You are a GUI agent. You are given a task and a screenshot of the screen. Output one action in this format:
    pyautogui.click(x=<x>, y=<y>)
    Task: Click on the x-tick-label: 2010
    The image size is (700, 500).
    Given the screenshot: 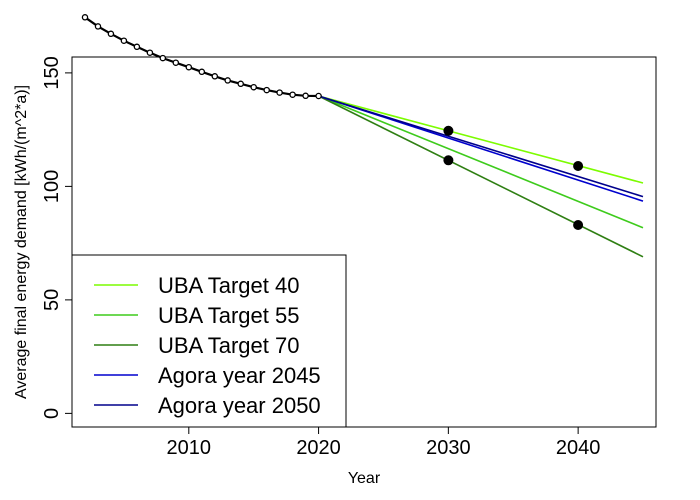 What is the action you would take?
    pyautogui.click(x=189, y=448)
    